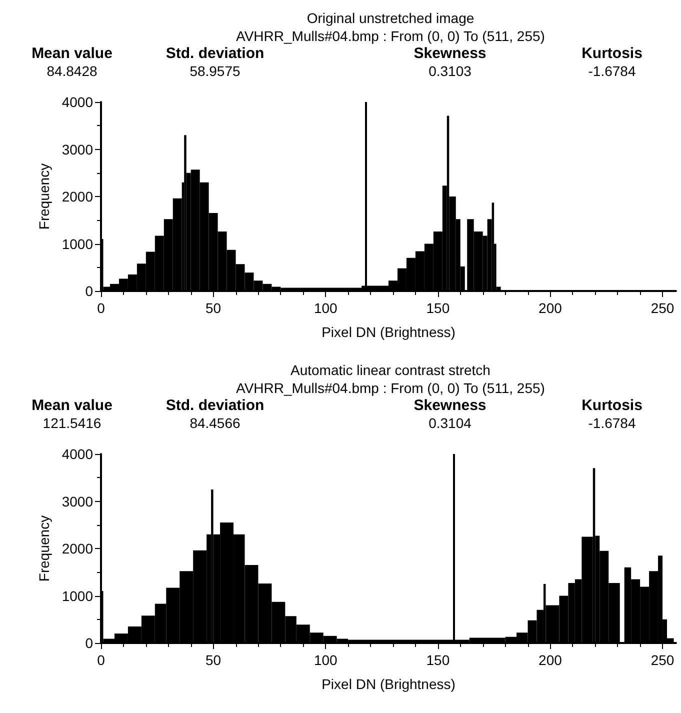  What do you see at coordinates (215, 71) in the screenshot?
I see `text: 58.9575` at bounding box center [215, 71].